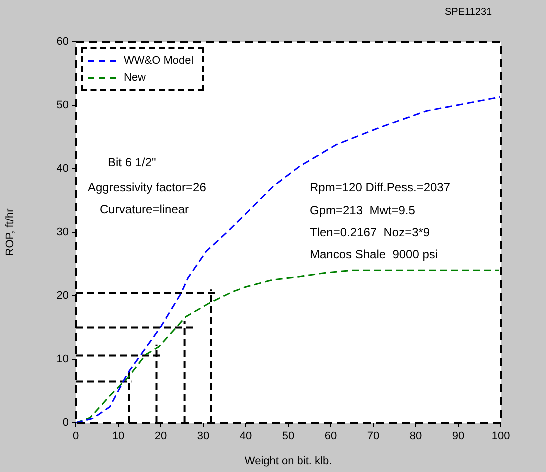  I want to click on annotation: Gpm=213 Mwt=9.5, so click(363, 210).